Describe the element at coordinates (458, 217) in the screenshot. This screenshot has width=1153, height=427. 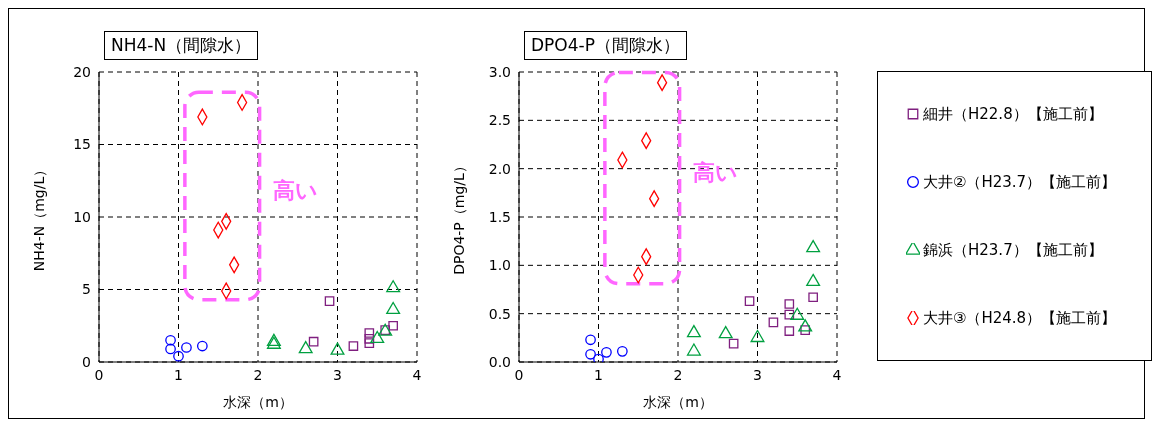
I see `y-axis-title: DPO4-P（mg/L）` at that location.